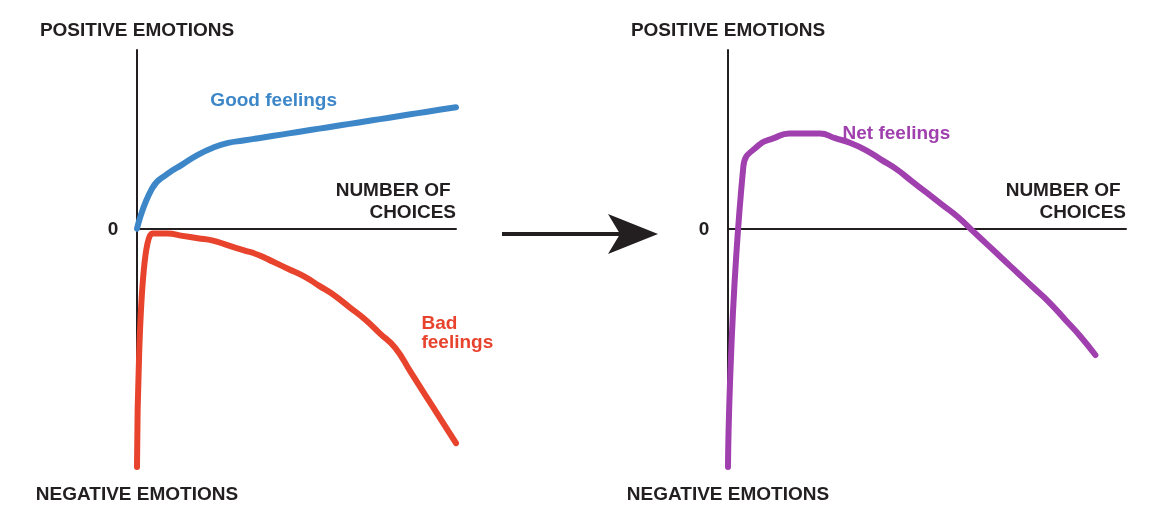 This screenshot has width=1154, height=511. What do you see at coordinates (274, 99) in the screenshot?
I see `series-label: Good feelings` at bounding box center [274, 99].